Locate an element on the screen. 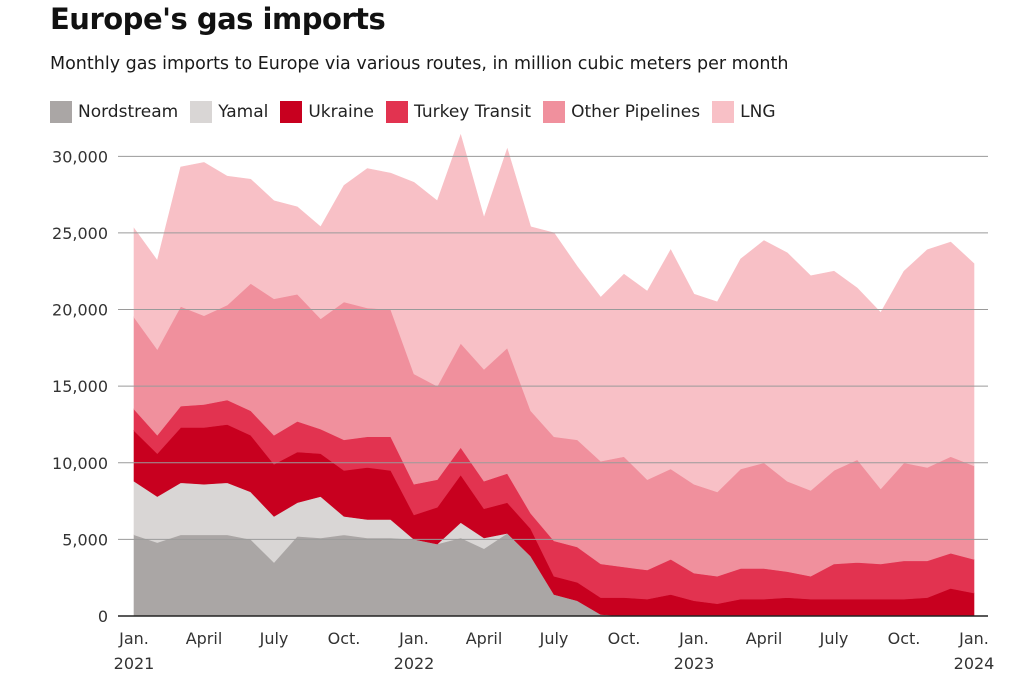 Image resolution: width=1033 pixels, height=691 pixels. legend-item-ukraine: Ukraine is located at coordinates (327, 112).